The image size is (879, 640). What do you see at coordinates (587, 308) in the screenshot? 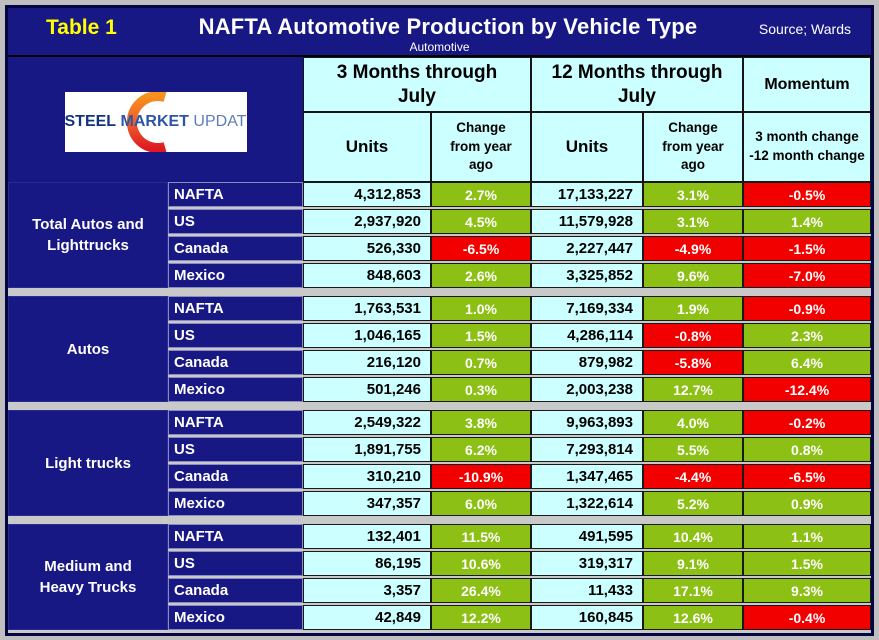
I see `units-12mo-cell: 7,169,334` at bounding box center [587, 308].